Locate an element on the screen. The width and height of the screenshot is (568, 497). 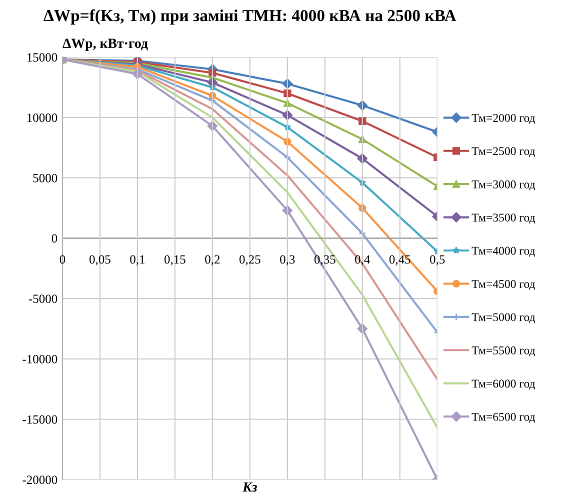
y-tick-label: 15000 is located at coordinates (42, 57).